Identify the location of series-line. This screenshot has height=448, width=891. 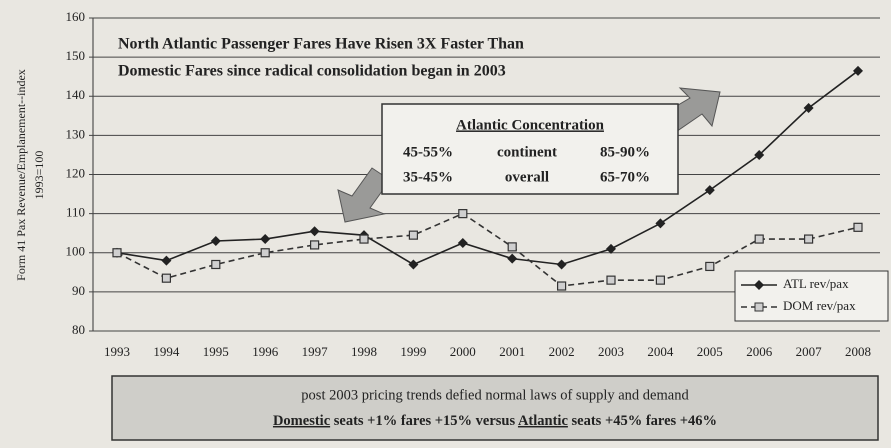
(487, 249).